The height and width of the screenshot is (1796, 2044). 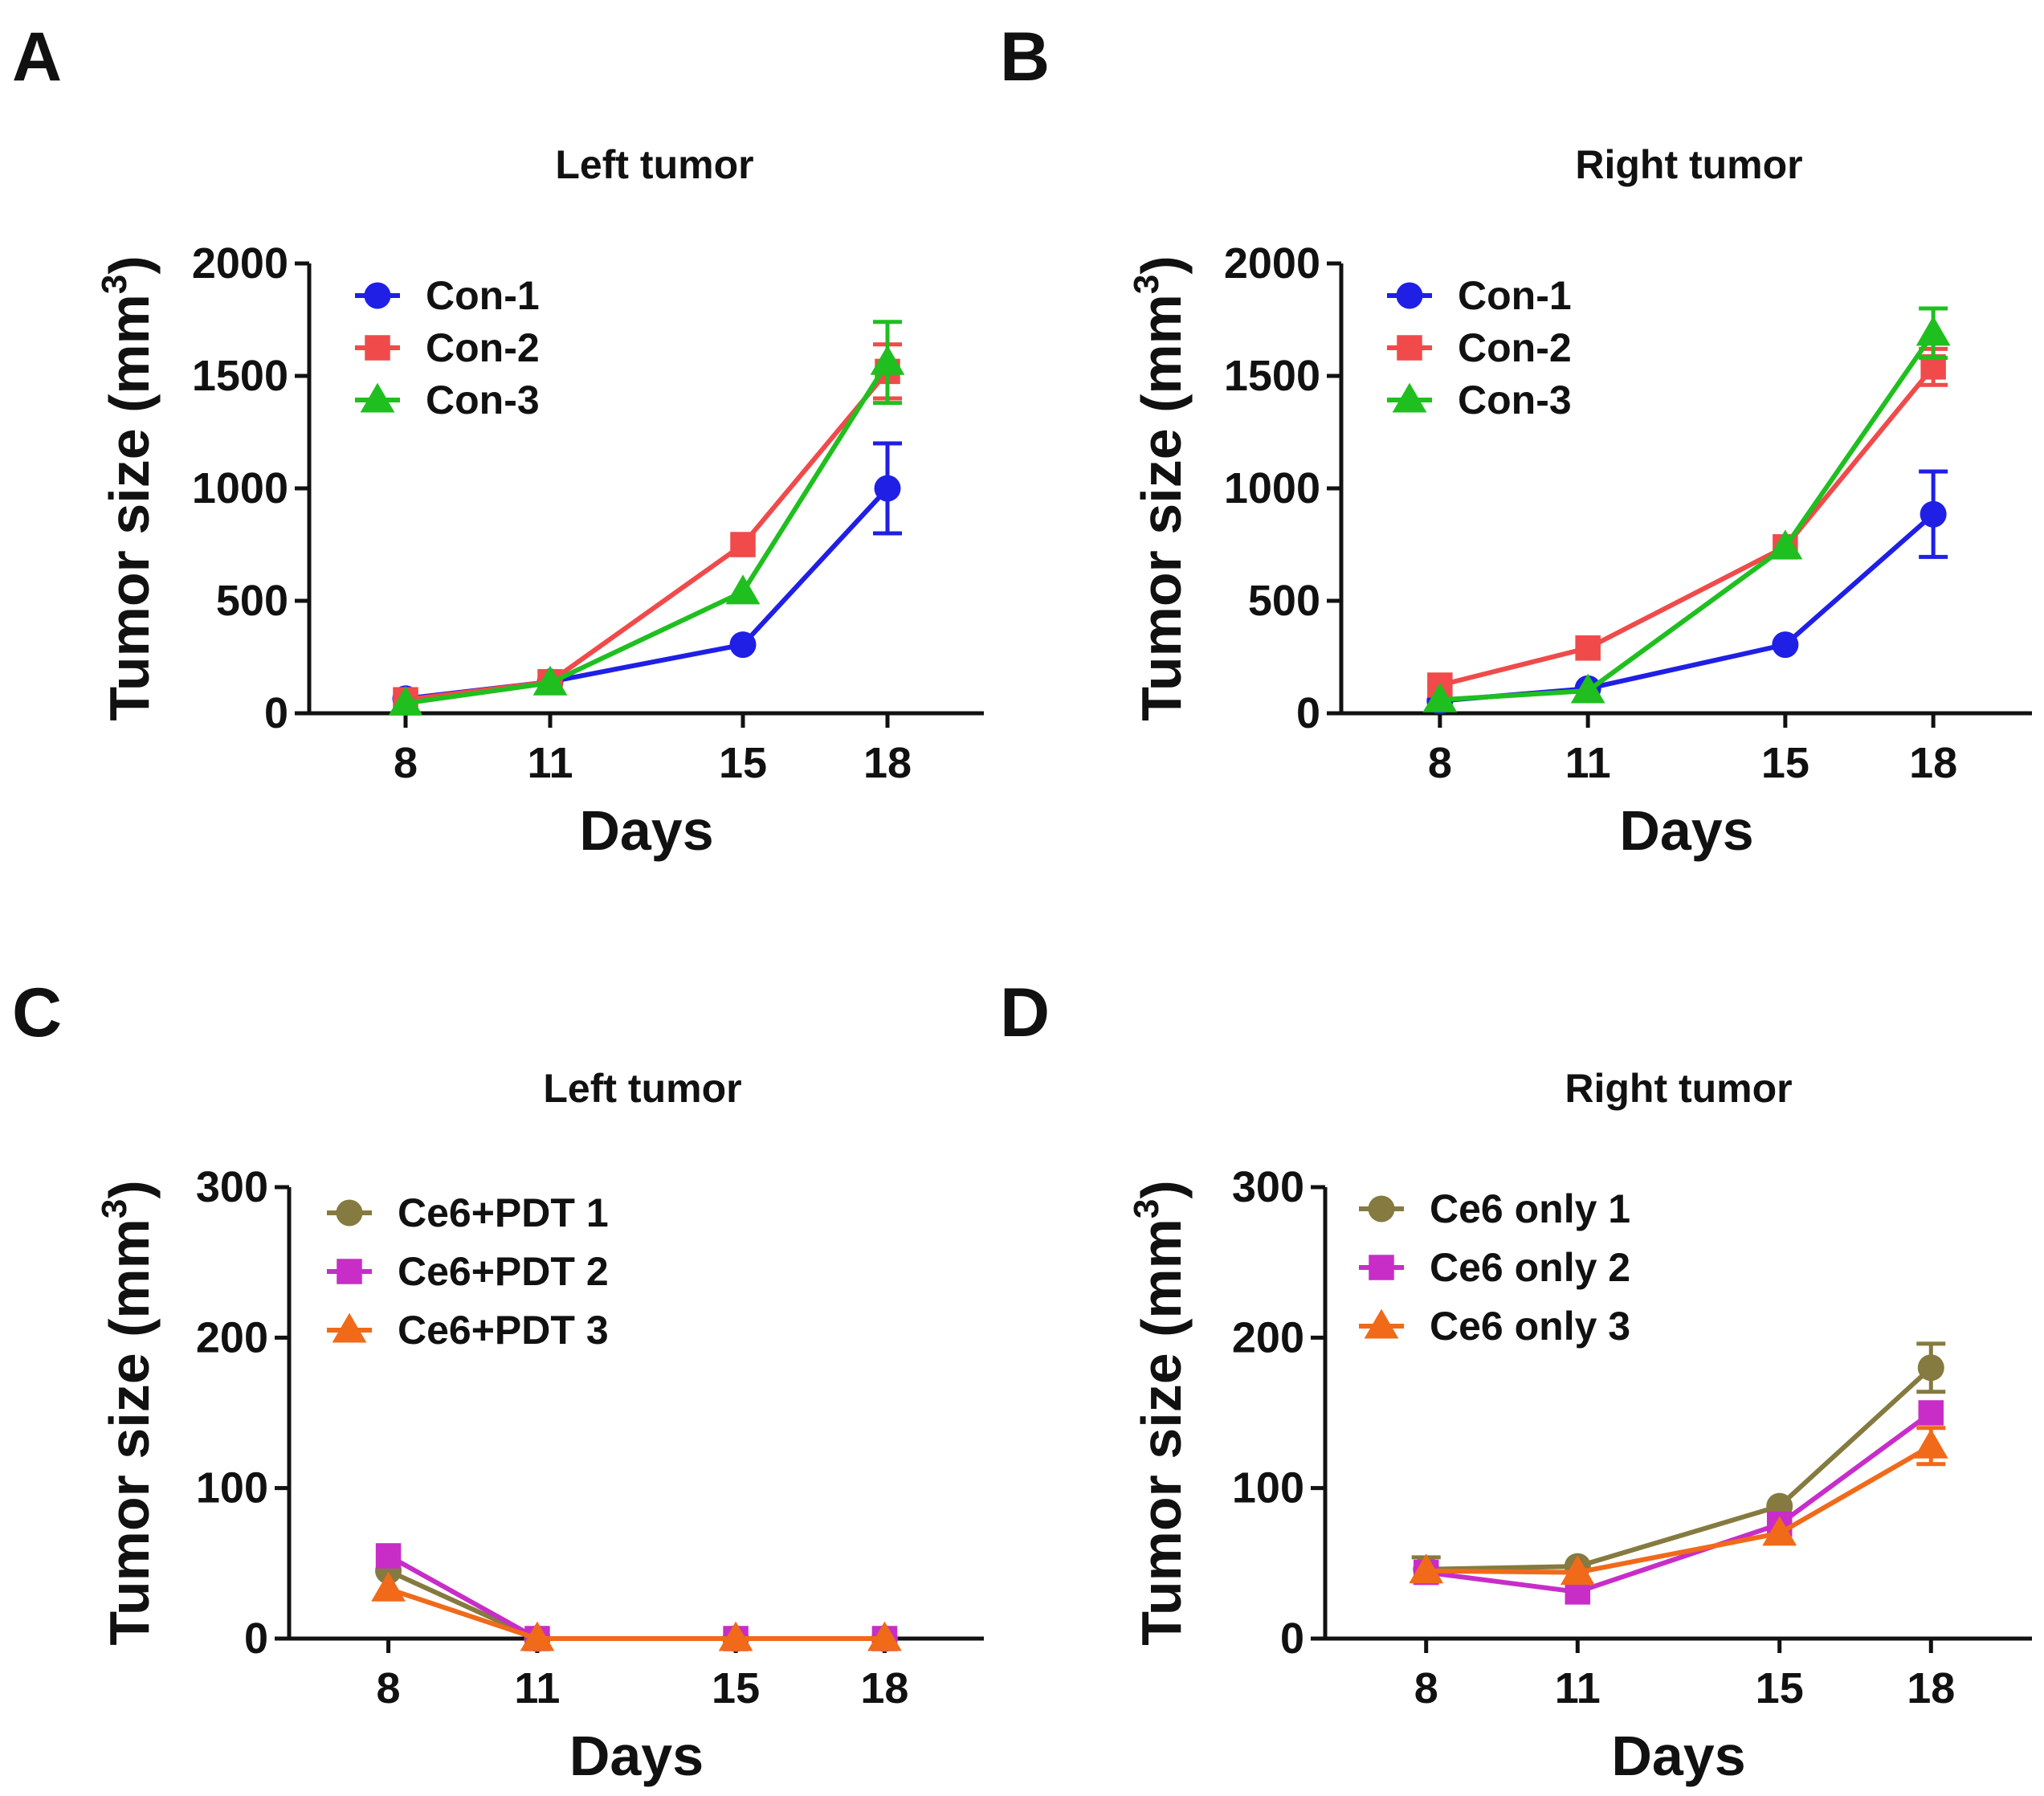 What do you see at coordinates (1025, 1013) in the screenshot?
I see `panel-label: D` at bounding box center [1025, 1013].